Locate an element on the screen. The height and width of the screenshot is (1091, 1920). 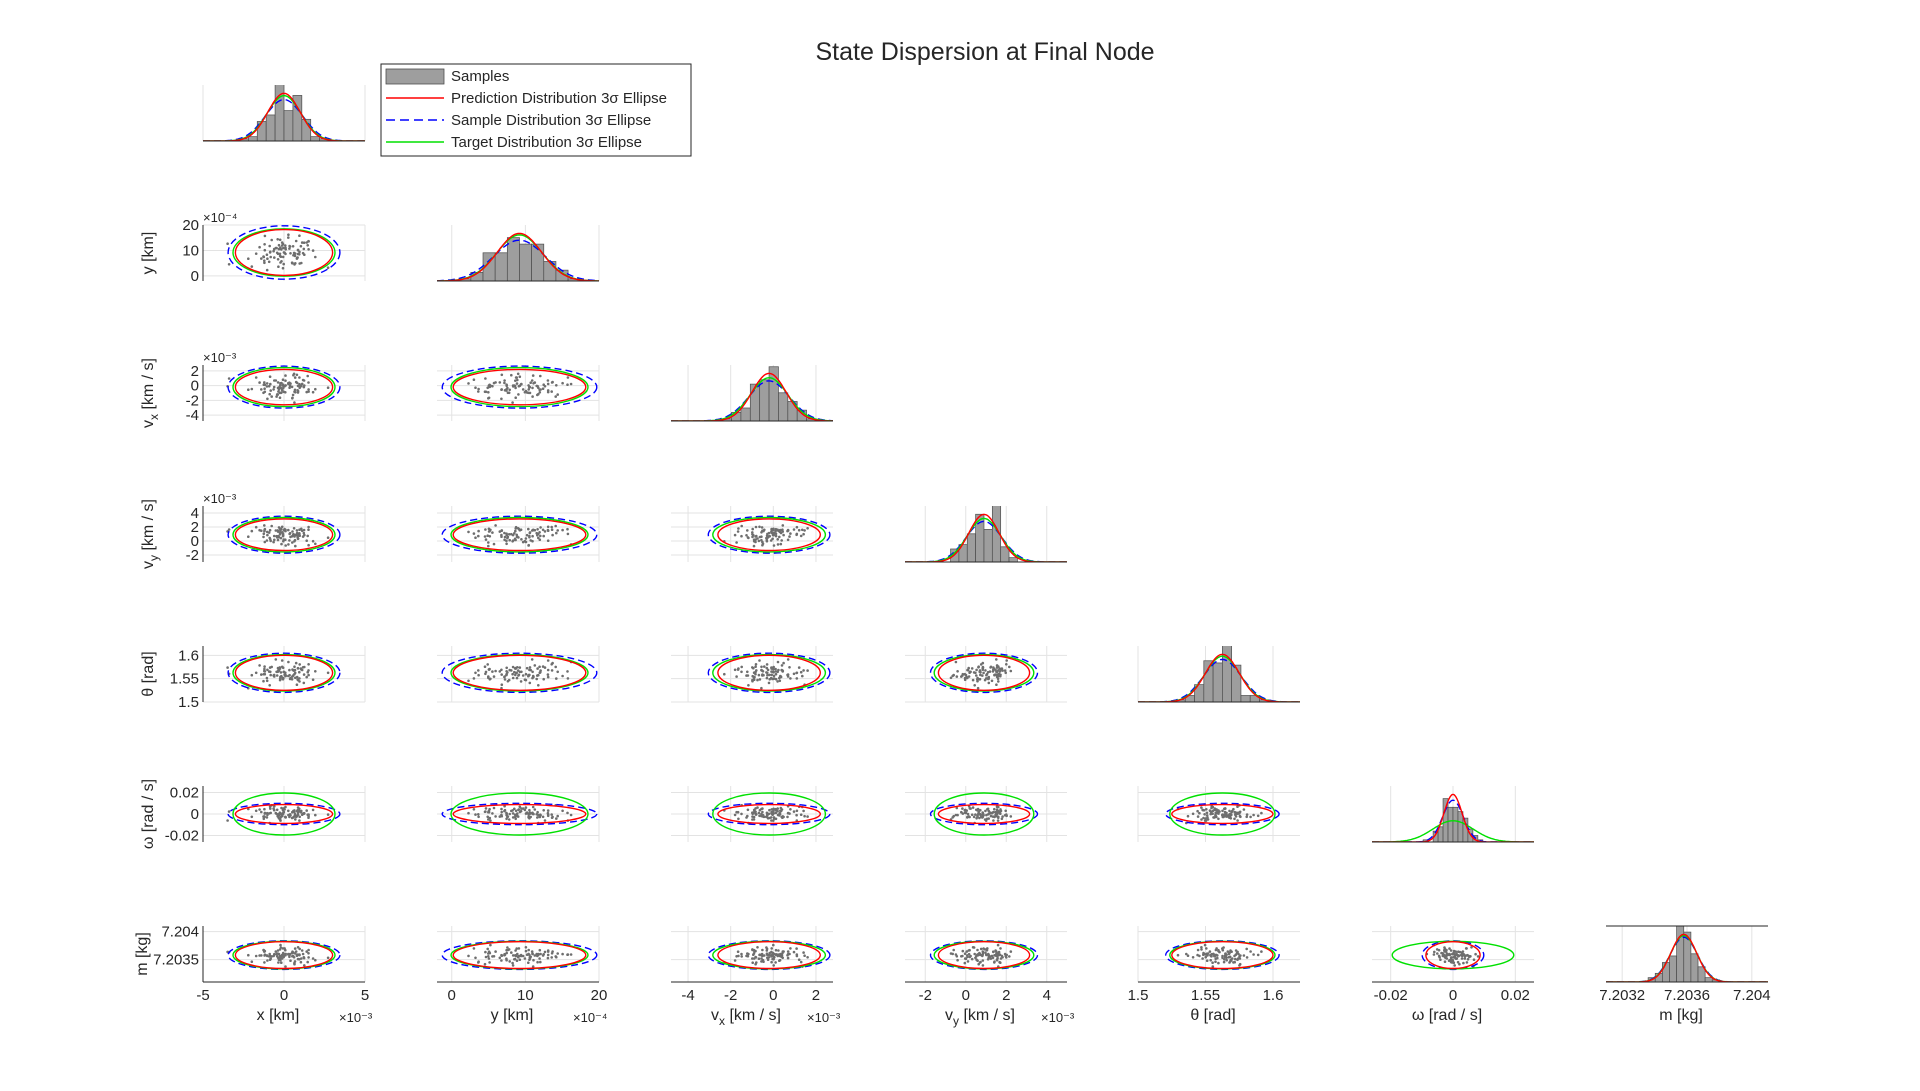
y-tick-label: 2 is located at coordinates (195, 527).